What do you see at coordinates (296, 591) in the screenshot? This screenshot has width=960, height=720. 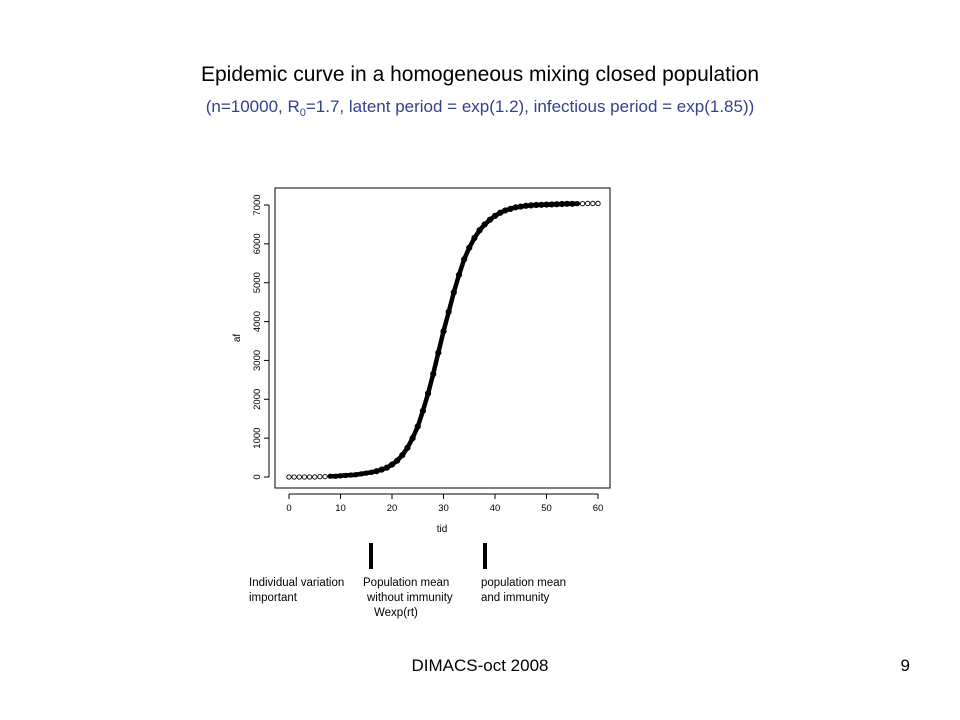 I see `annotation-col1: Individual variation important` at bounding box center [296, 591].